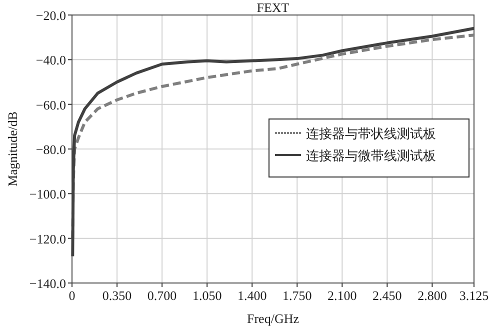  What do you see at coordinates (207, 295) in the screenshot?
I see `x-tick-label: 1.050` at bounding box center [207, 295].